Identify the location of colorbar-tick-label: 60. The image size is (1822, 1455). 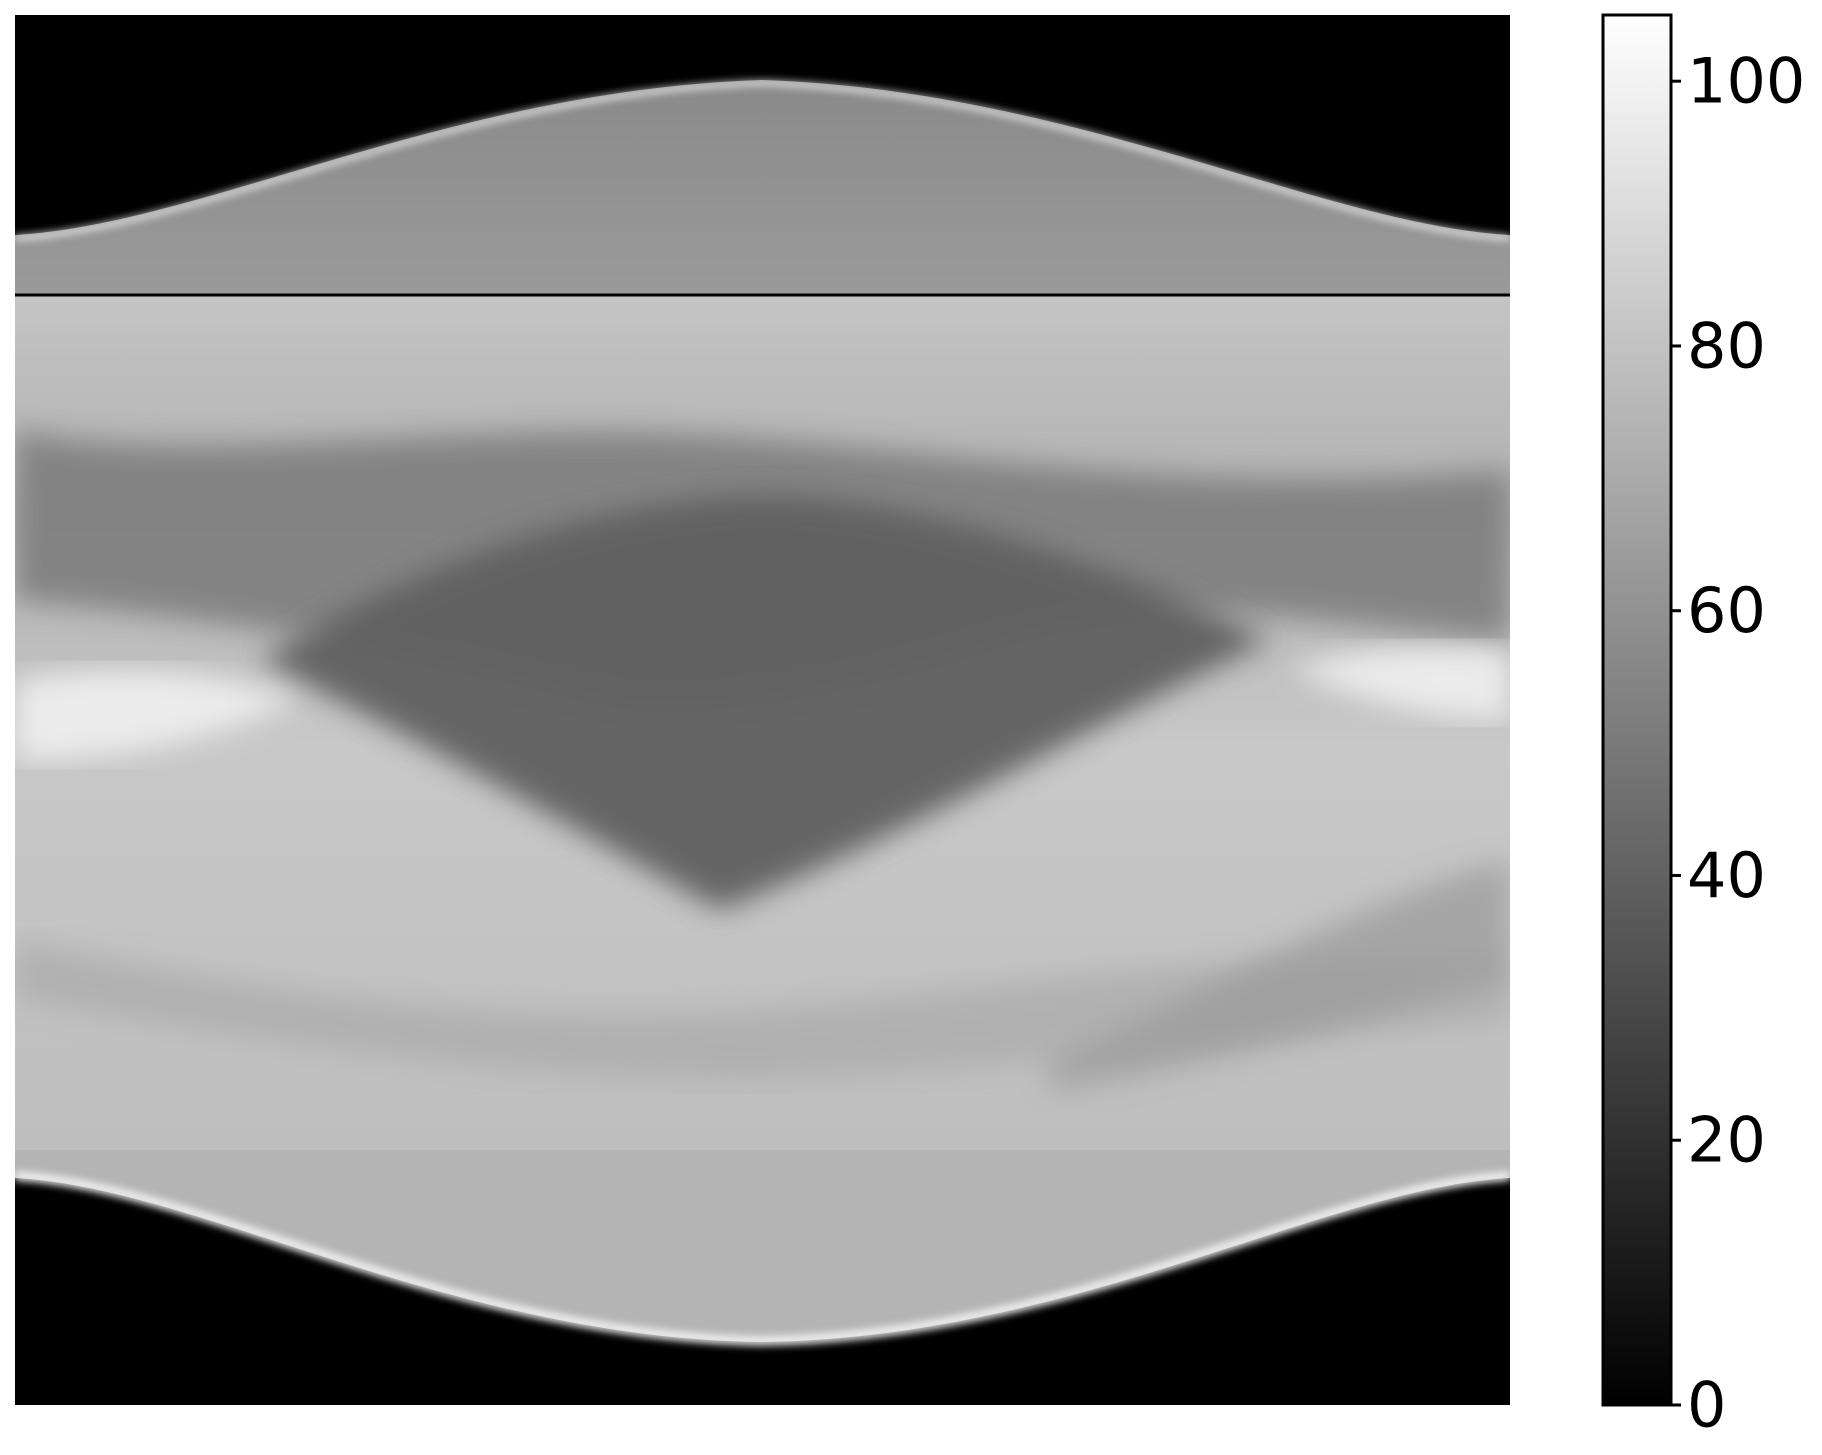
(1726, 610).